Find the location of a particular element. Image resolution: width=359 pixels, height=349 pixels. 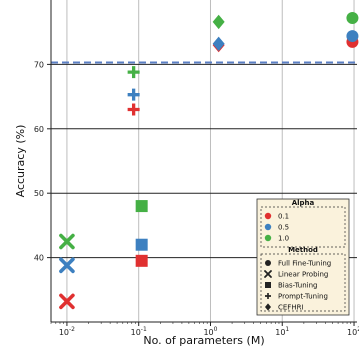

legend-alpha-label: 0.1 is located at coordinates (283, 217).